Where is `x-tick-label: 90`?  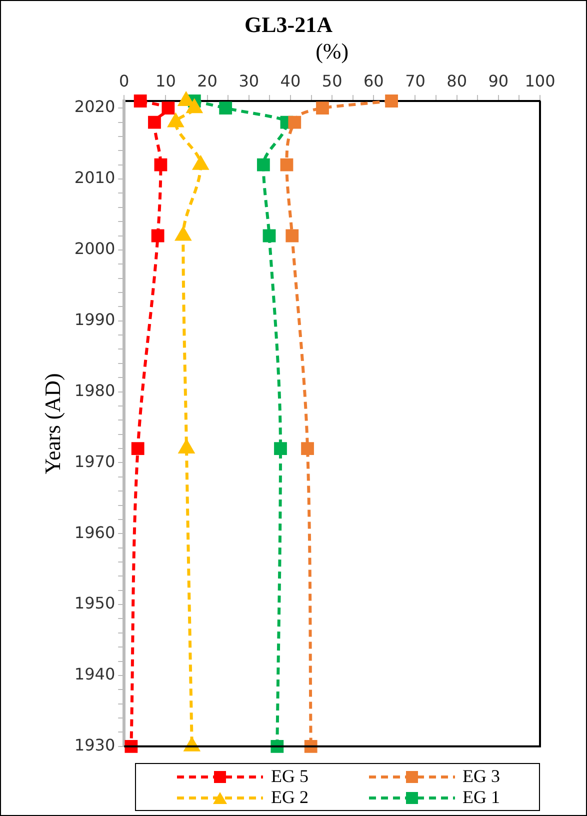 x-tick-label: 90 is located at coordinates (498, 81).